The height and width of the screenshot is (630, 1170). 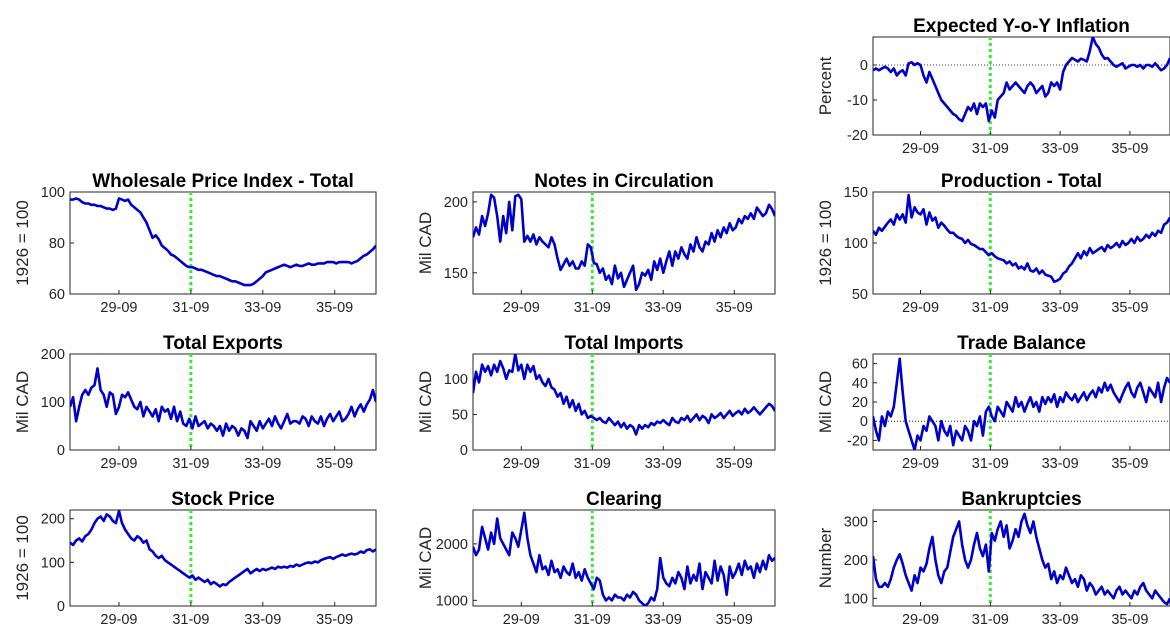 I want to click on y-tick-label: 60, so click(x=57, y=295).